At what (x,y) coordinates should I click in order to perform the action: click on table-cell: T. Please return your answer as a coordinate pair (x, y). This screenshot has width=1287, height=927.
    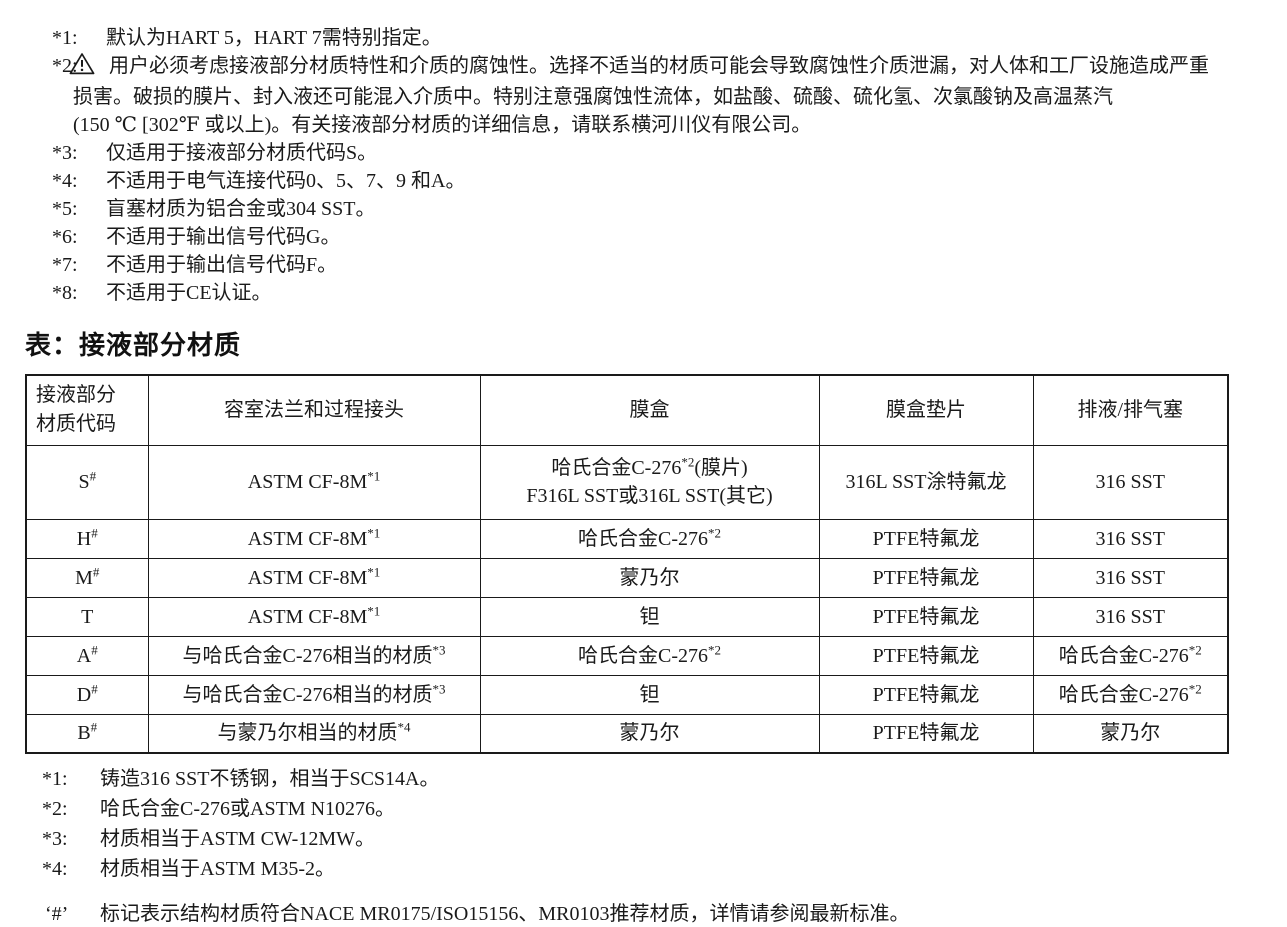
    Looking at the image, I should click on (87, 616).